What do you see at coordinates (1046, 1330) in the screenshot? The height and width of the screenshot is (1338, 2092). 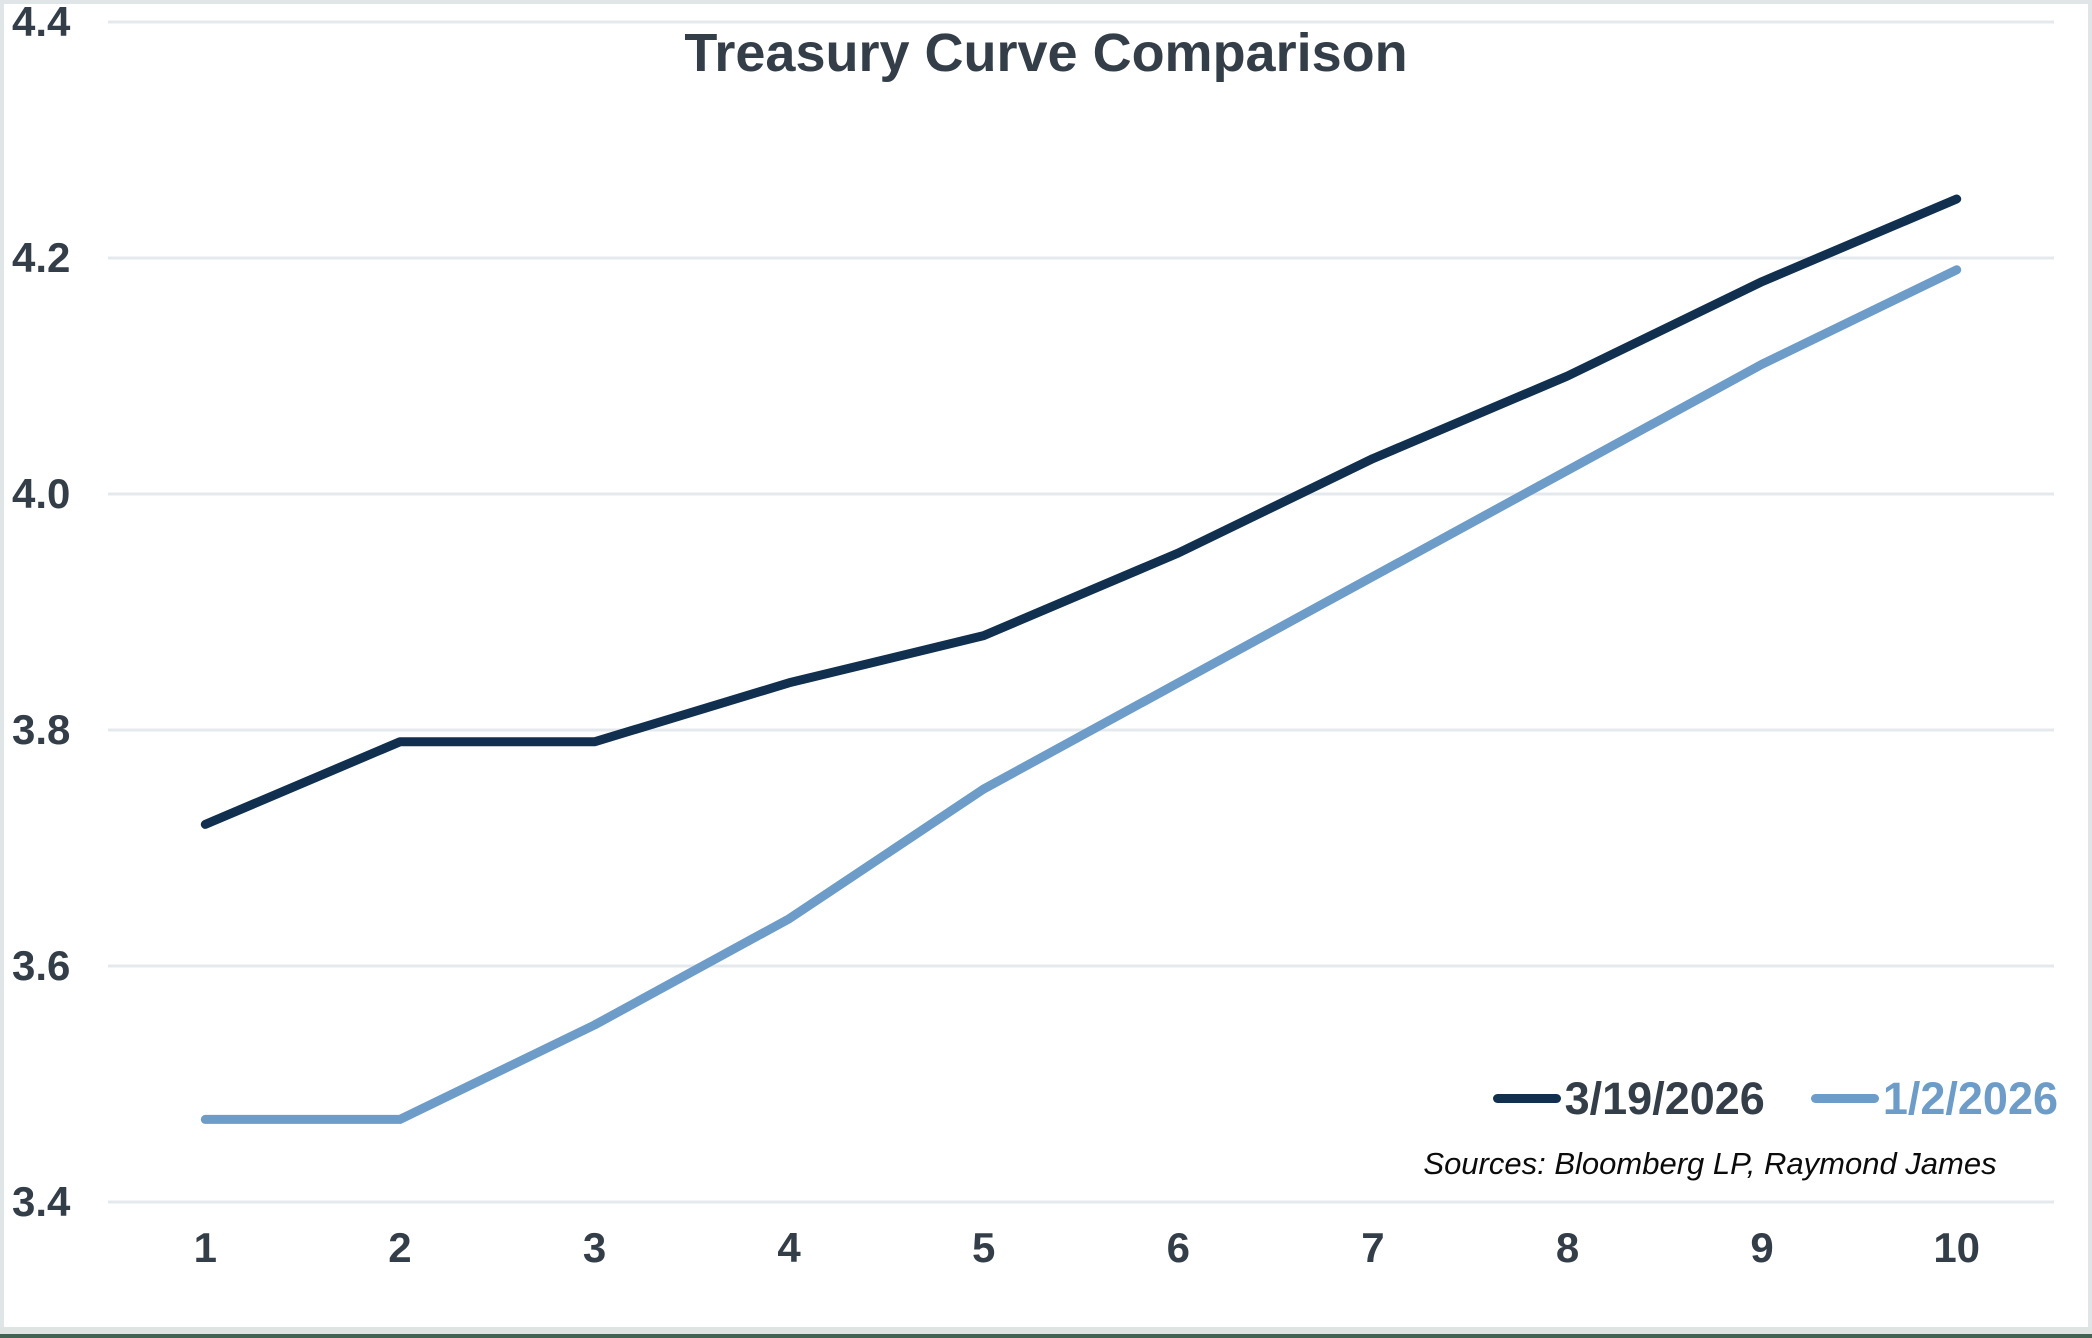 I see `bottom-border-gray` at bounding box center [1046, 1330].